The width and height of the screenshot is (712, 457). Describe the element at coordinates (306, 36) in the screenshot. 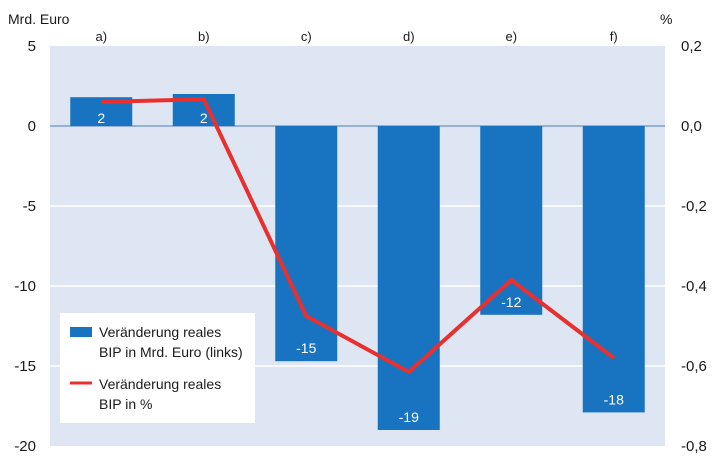

I see `category-label: c)` at that location.